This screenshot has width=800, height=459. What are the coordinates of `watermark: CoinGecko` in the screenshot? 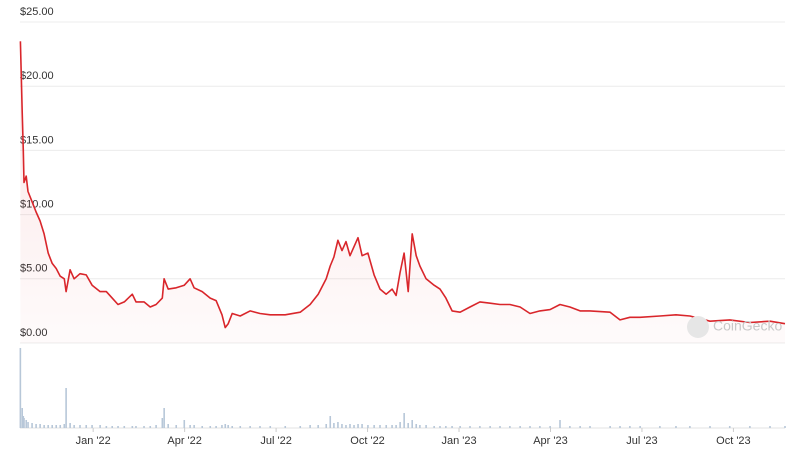 It's located at (734, 327).